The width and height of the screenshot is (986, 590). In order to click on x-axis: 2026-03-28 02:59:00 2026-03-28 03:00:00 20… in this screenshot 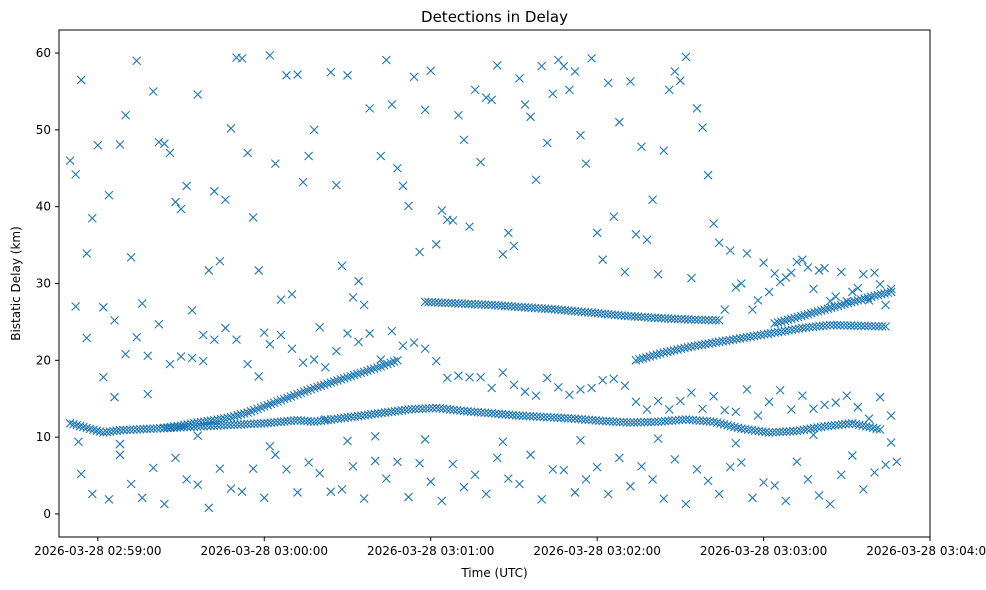, I will do `click(510, 547)`.